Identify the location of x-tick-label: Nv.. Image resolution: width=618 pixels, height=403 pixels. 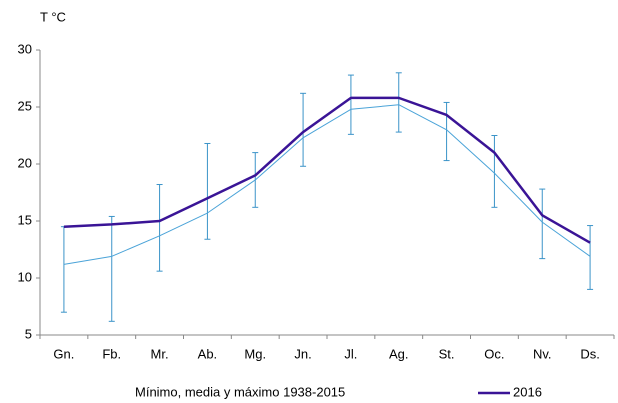
(542, 353).